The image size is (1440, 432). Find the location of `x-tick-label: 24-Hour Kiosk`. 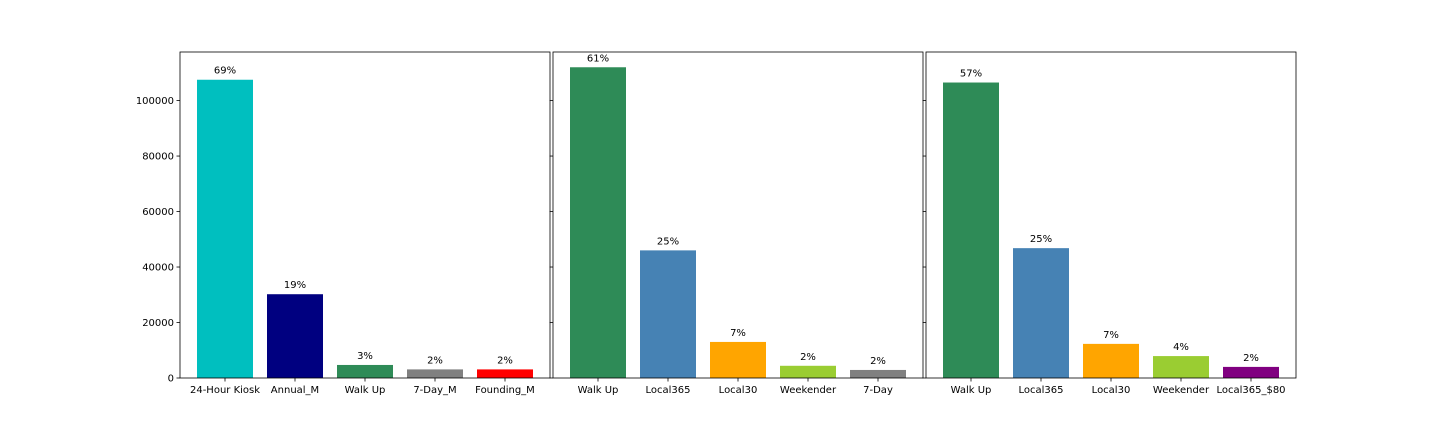

x-tick-label: 24-Hour Kiosk is located at coordinates (225, 390).